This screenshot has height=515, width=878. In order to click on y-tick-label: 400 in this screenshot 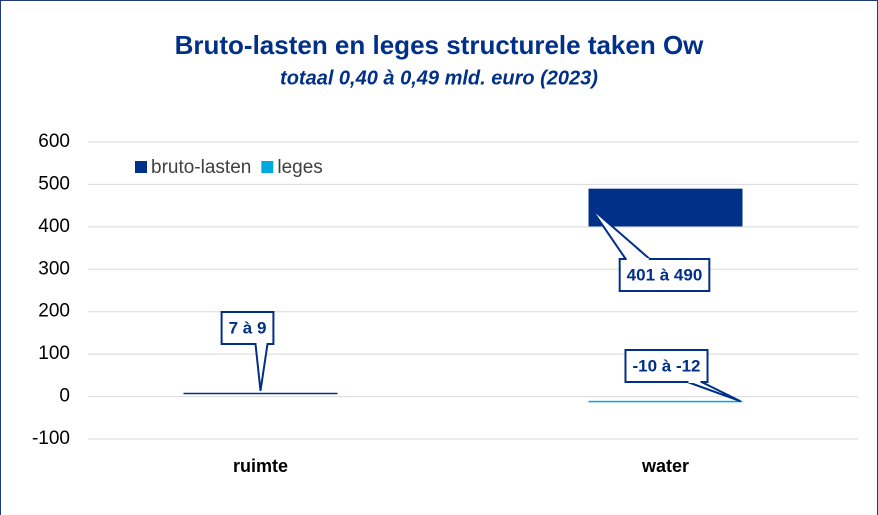, I will do `click(54, 226)`.